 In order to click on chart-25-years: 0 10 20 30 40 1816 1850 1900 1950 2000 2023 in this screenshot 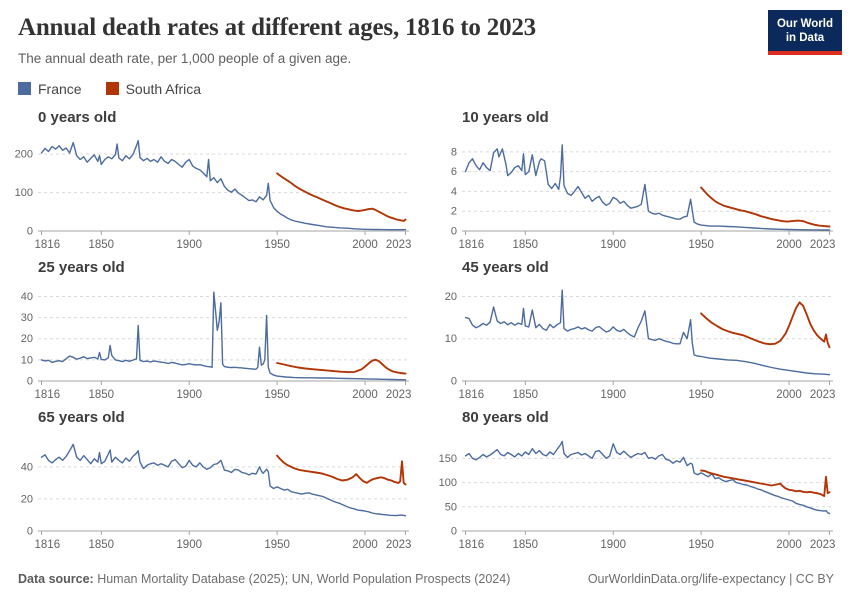, I will do `click(216, 345)`.